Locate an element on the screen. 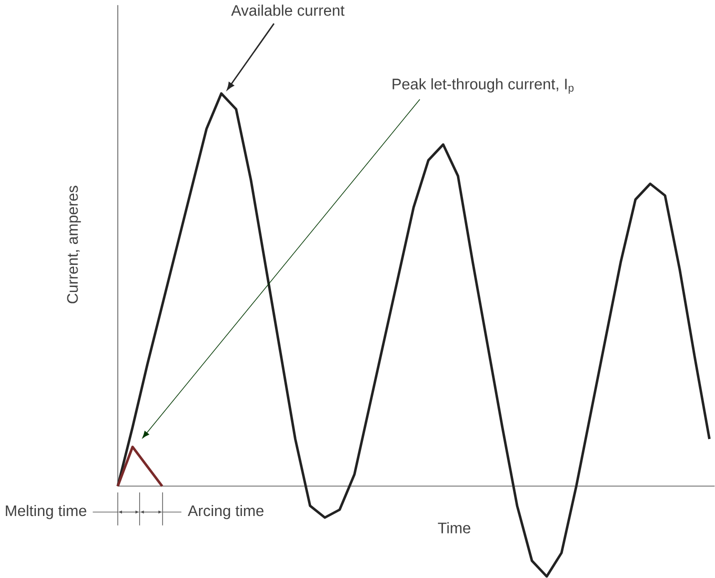 This screenshot has width=715, height=578. x-axis-title: Time is located at coordinates (454, 528).